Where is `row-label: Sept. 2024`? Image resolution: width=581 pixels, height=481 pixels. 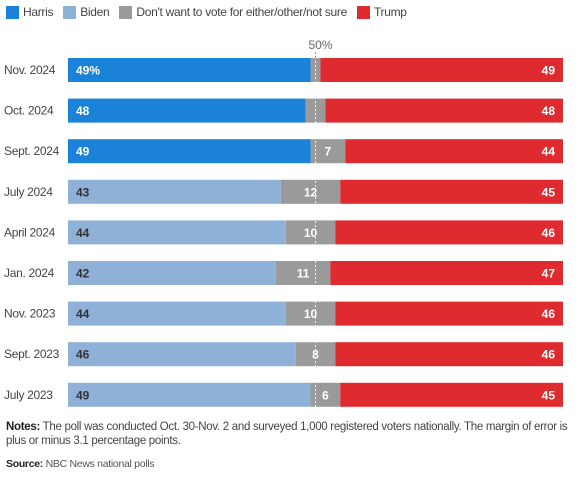
row-label: Sept. 2024 is located at coordinates (32, 151).